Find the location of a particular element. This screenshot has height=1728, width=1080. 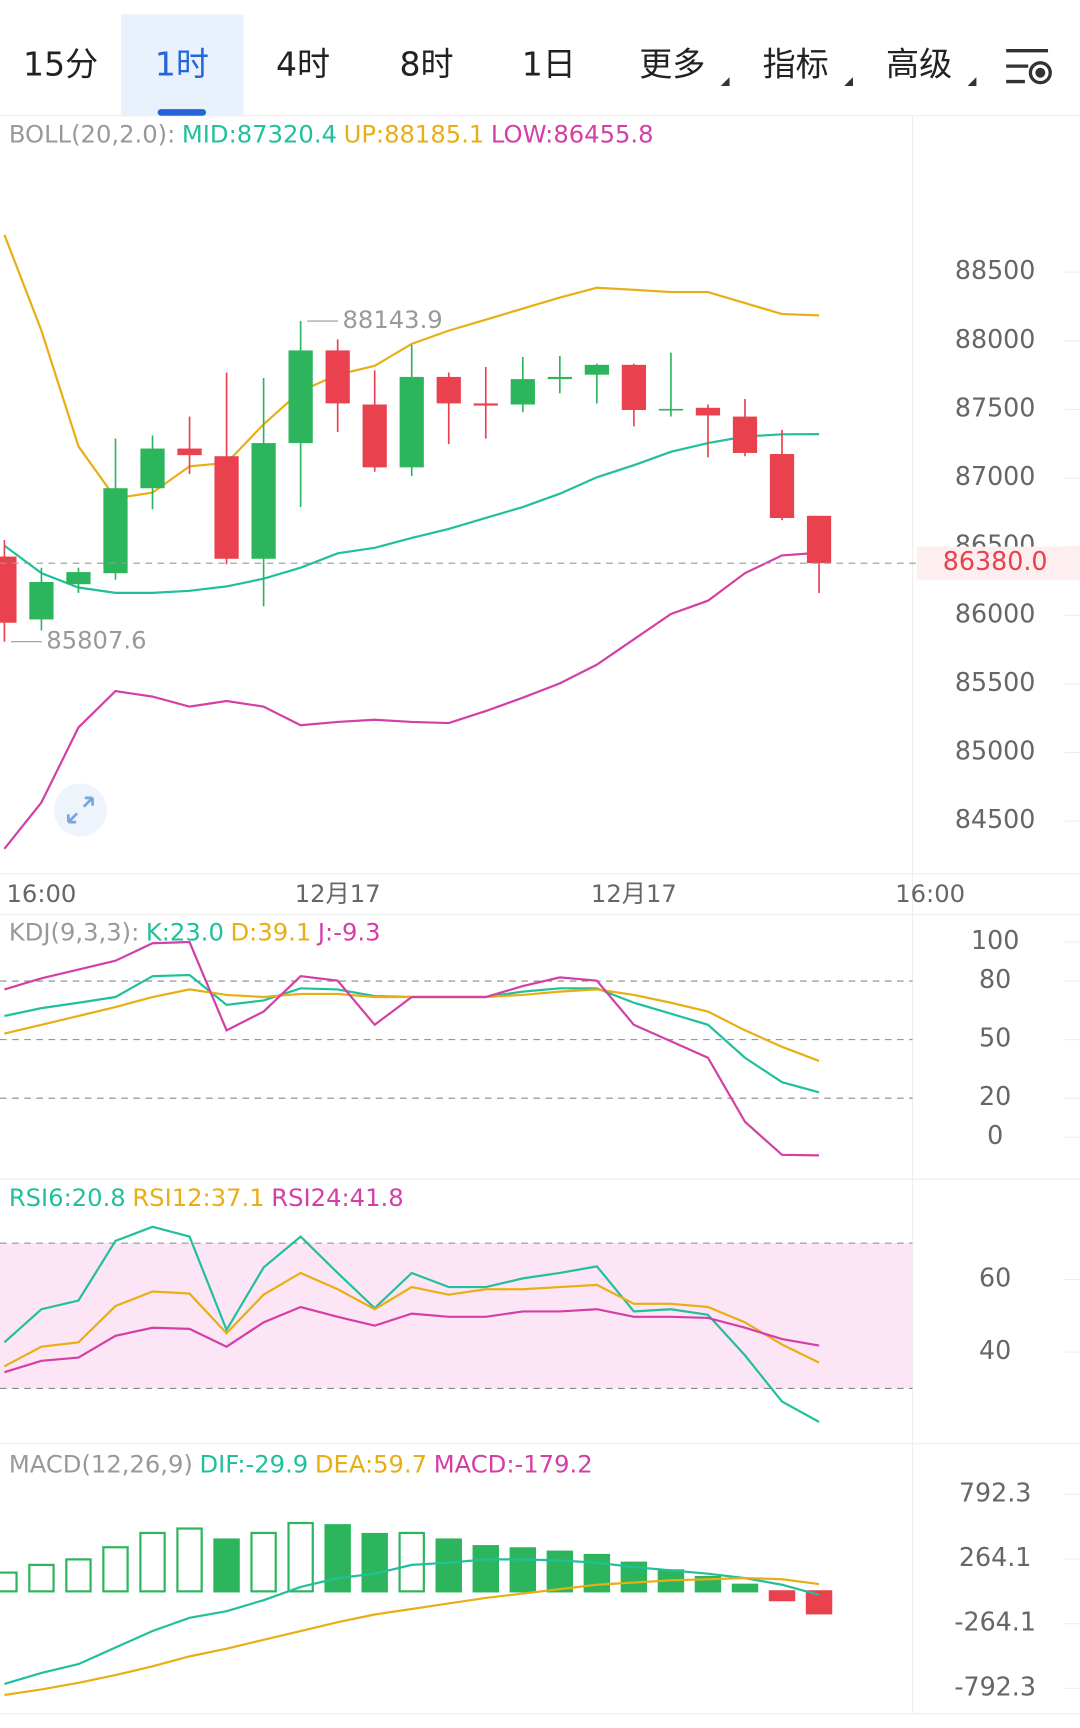

y-tick-label: 20 is located at coordinates (995, 1096).